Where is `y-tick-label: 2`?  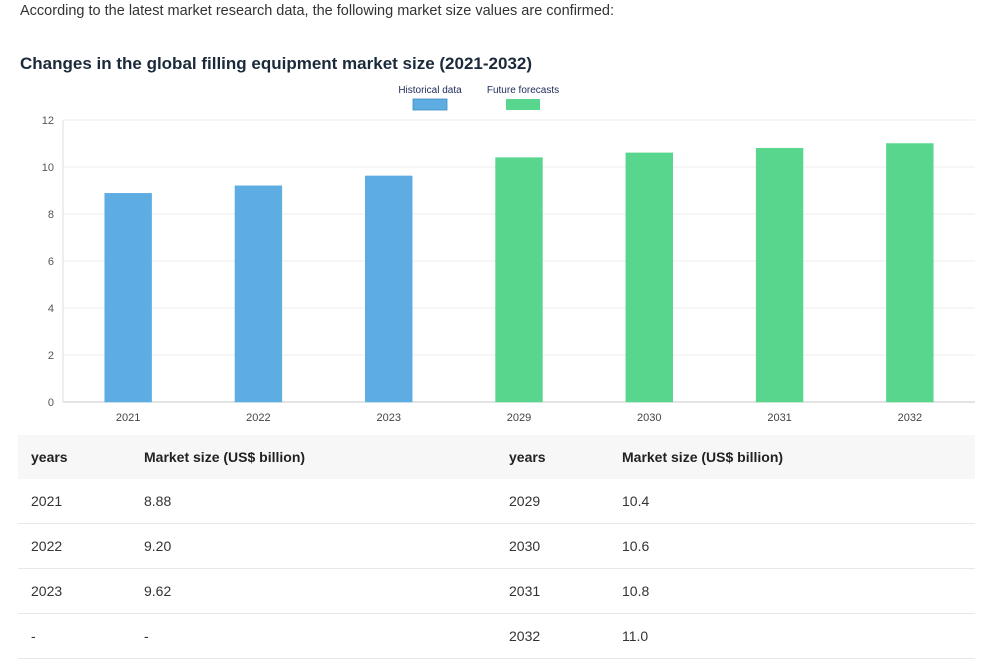 y-tick-label: 2 is located at coordinates (51, 356).